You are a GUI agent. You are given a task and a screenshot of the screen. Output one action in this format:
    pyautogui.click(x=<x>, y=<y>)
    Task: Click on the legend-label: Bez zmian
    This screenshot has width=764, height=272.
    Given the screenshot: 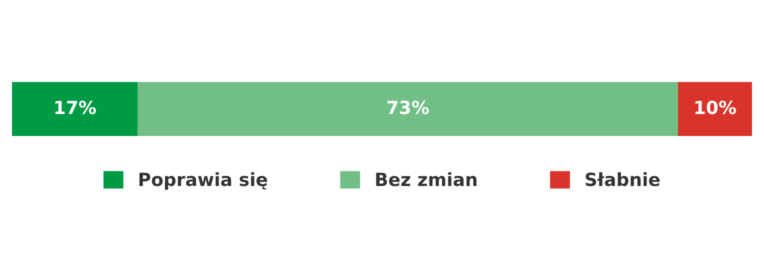 What is the action you would take?
    pyautogui.click(x=426, y=179)
    